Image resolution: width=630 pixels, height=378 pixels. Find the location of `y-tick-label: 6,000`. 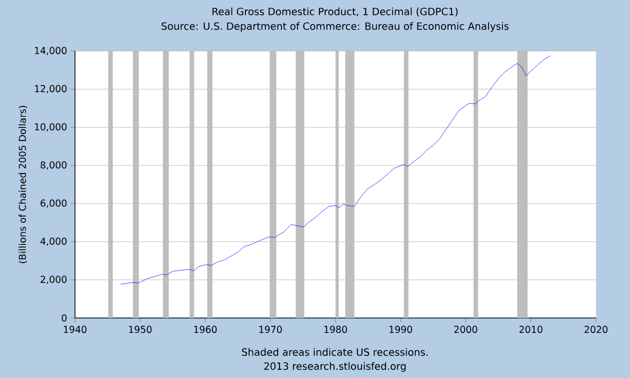

y-tick-label: 6,000 is located at coordinates (53, 203).